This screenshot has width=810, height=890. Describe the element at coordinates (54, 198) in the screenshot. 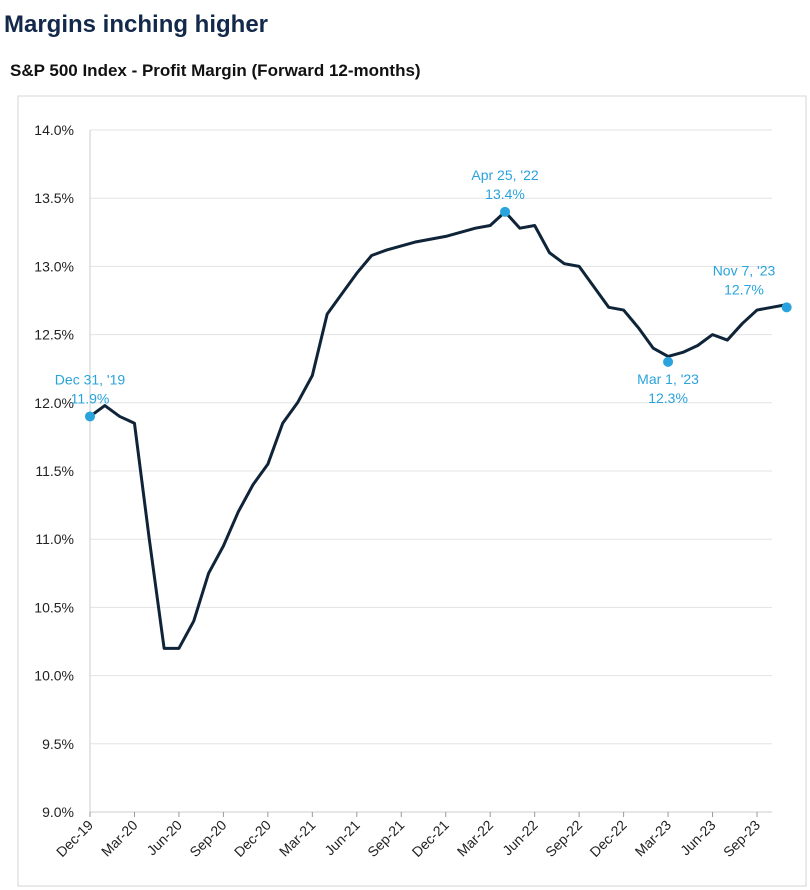

I see `y-tick-label: 13.5%` at that location.